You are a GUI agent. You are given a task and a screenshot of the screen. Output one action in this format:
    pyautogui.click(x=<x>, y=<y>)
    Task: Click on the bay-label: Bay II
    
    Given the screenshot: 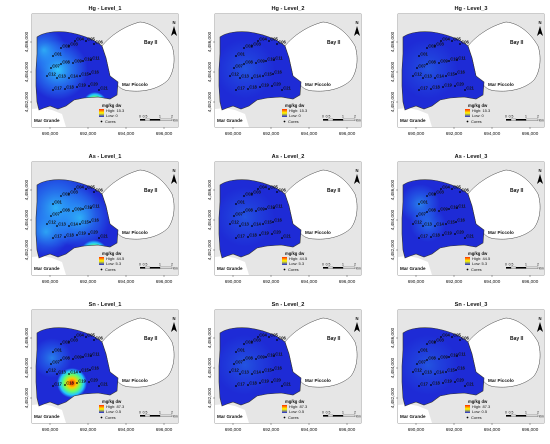 What is the action you would take?
    pyautogui.click(x=151, y=43)
    